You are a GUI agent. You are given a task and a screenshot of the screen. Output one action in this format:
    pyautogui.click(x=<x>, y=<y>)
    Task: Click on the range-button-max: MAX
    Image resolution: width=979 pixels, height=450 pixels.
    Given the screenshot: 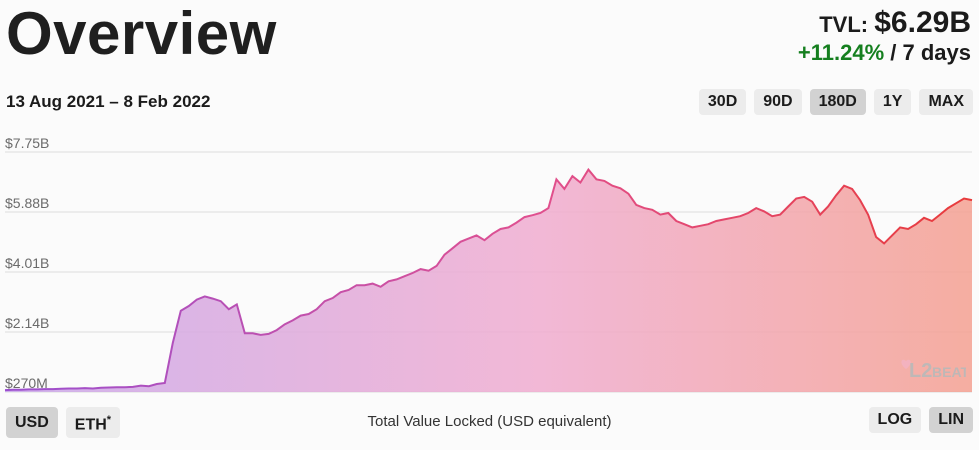 What is the action you would take?
    pyautogui.click(x=946, y=102)
    